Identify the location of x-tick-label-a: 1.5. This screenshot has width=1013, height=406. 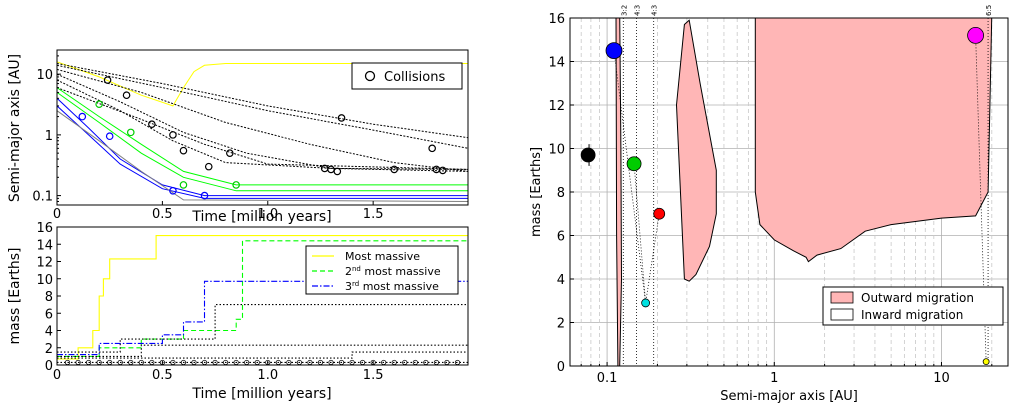
(373, 214).